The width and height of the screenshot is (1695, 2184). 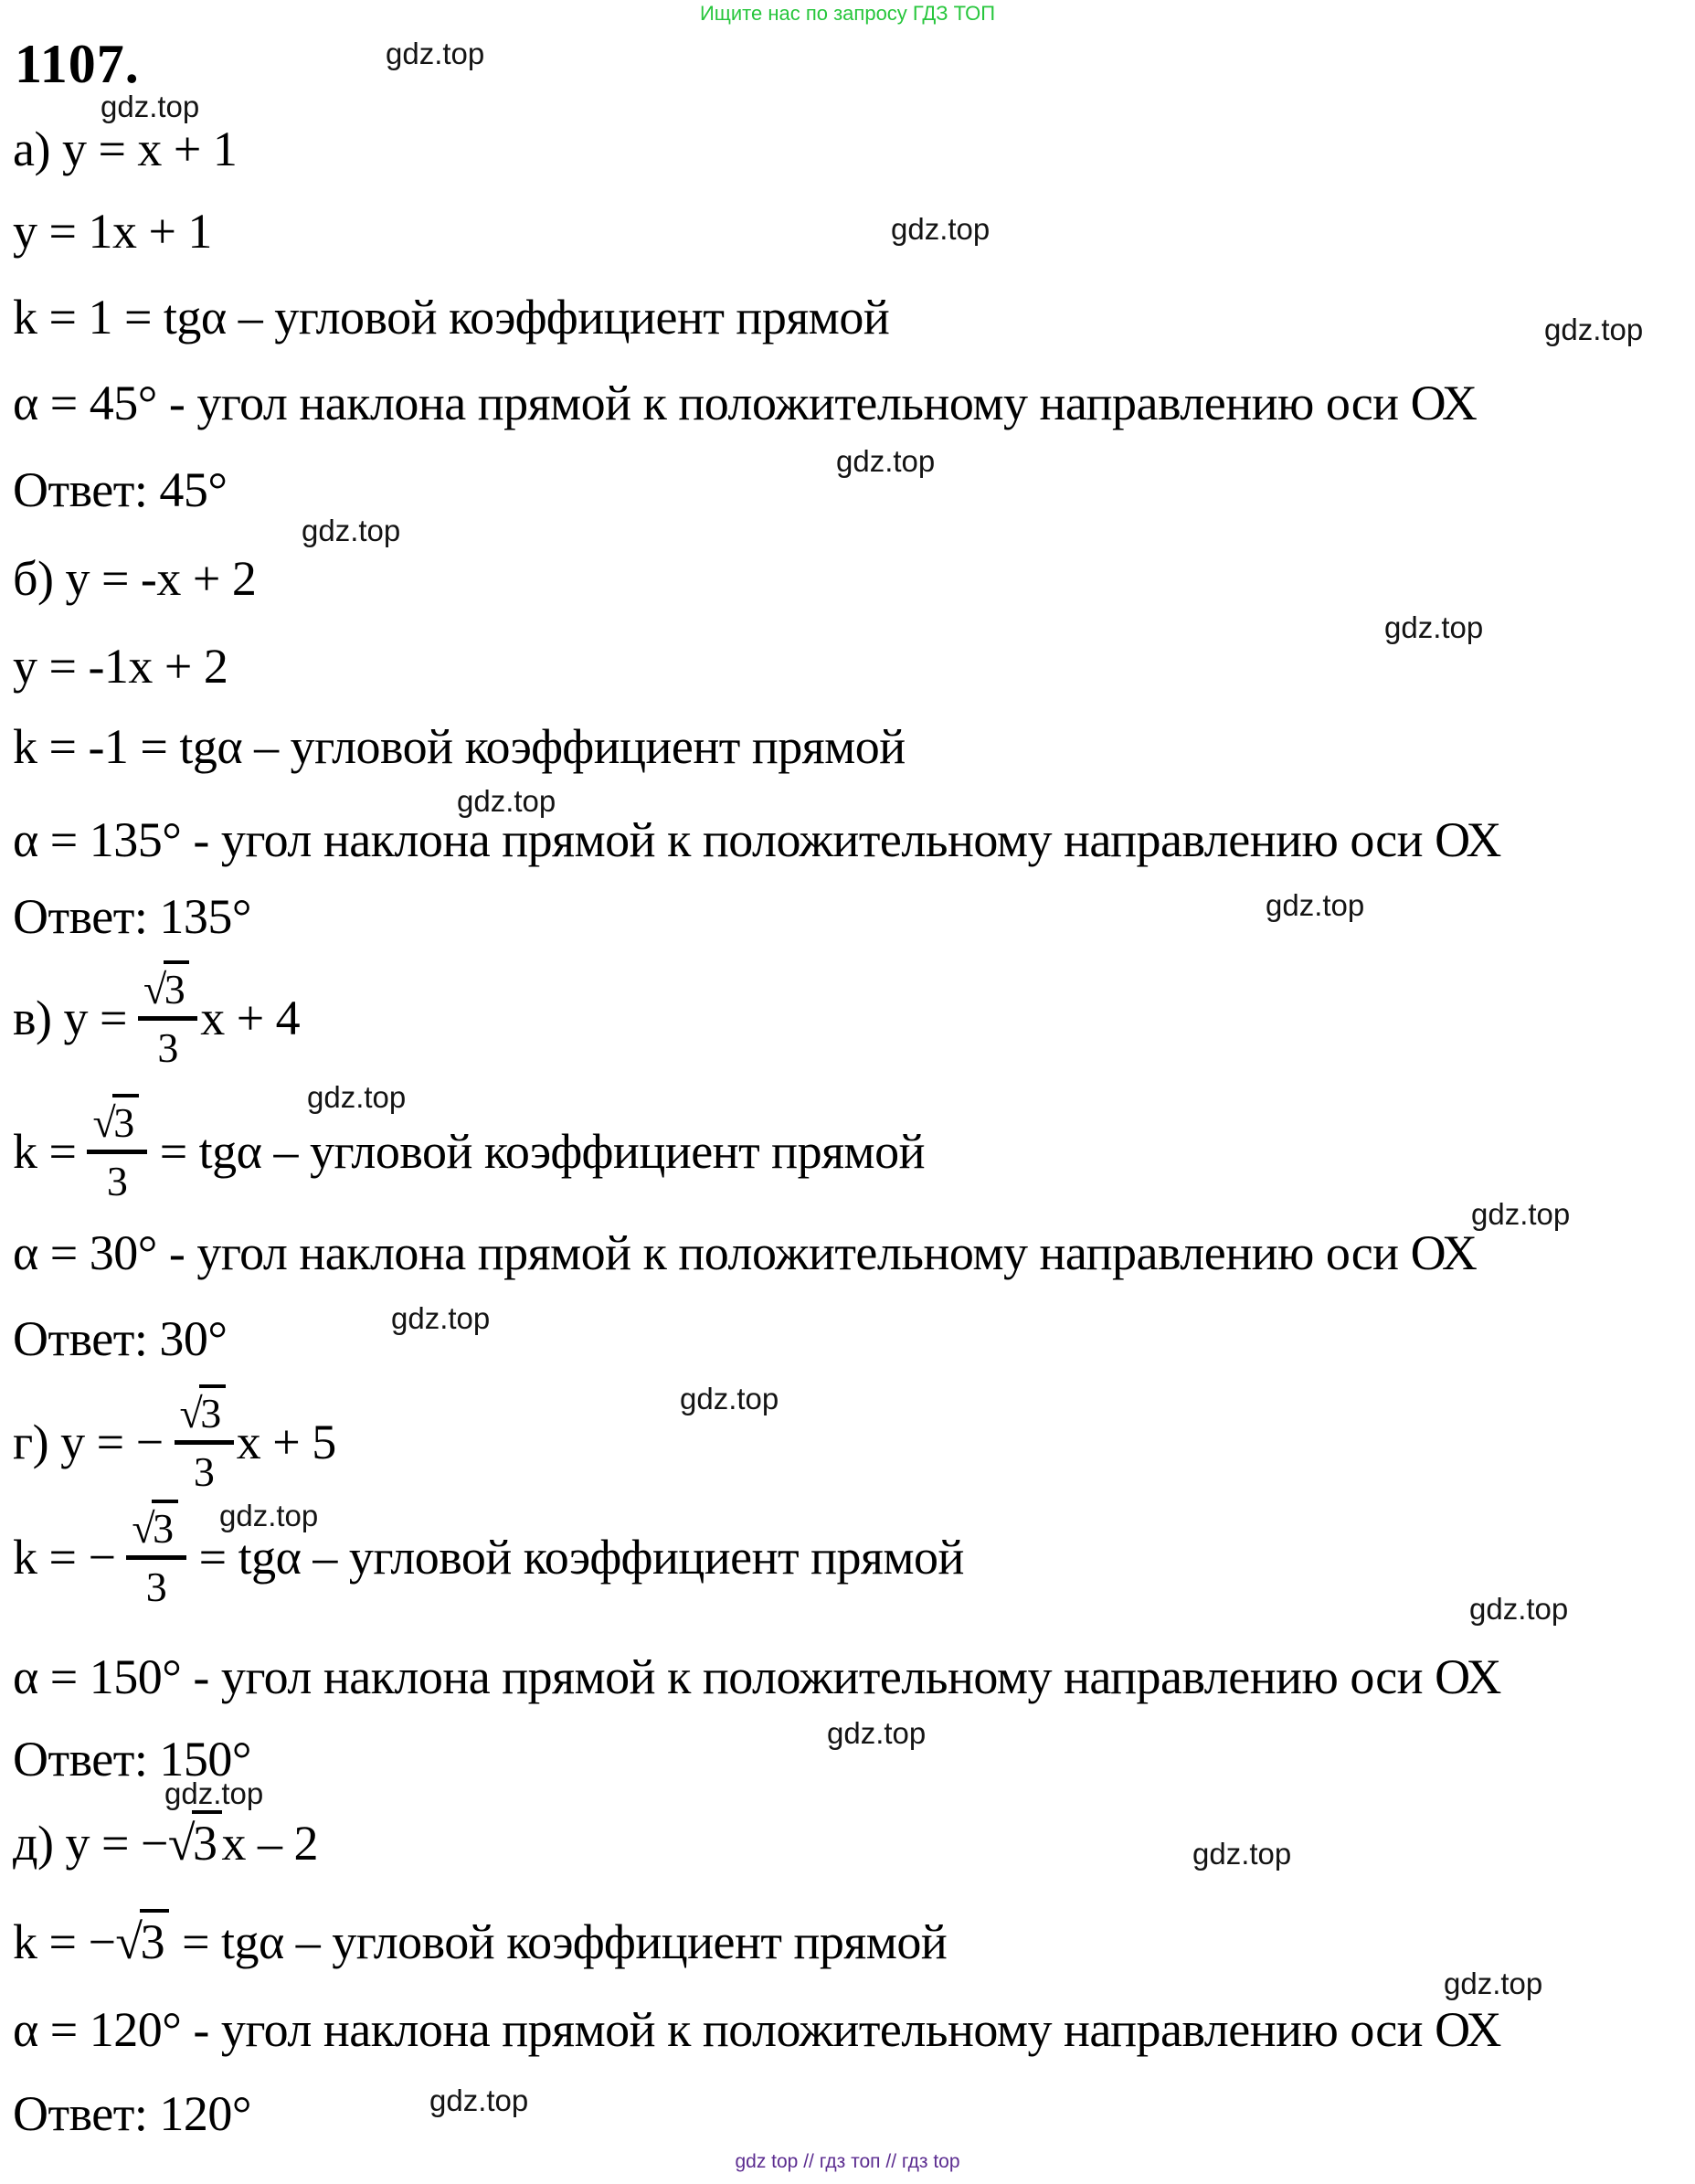 What do you see at coordinates (286, 1442) in the screenshot?
I see `equation-g-suffix: x + 5` at bounding box center [286, 1442].